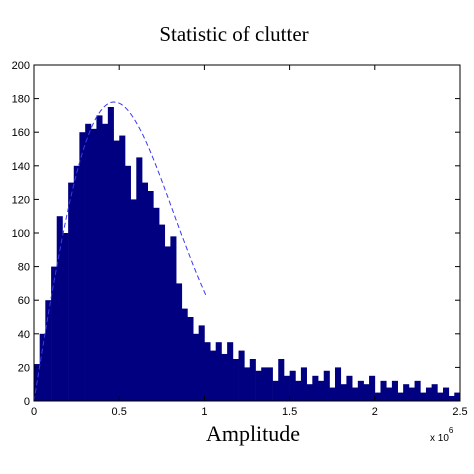  Describe the element at coordinates (21, 167) in the screenshot. I see `y-tick-label: 140` at that location.